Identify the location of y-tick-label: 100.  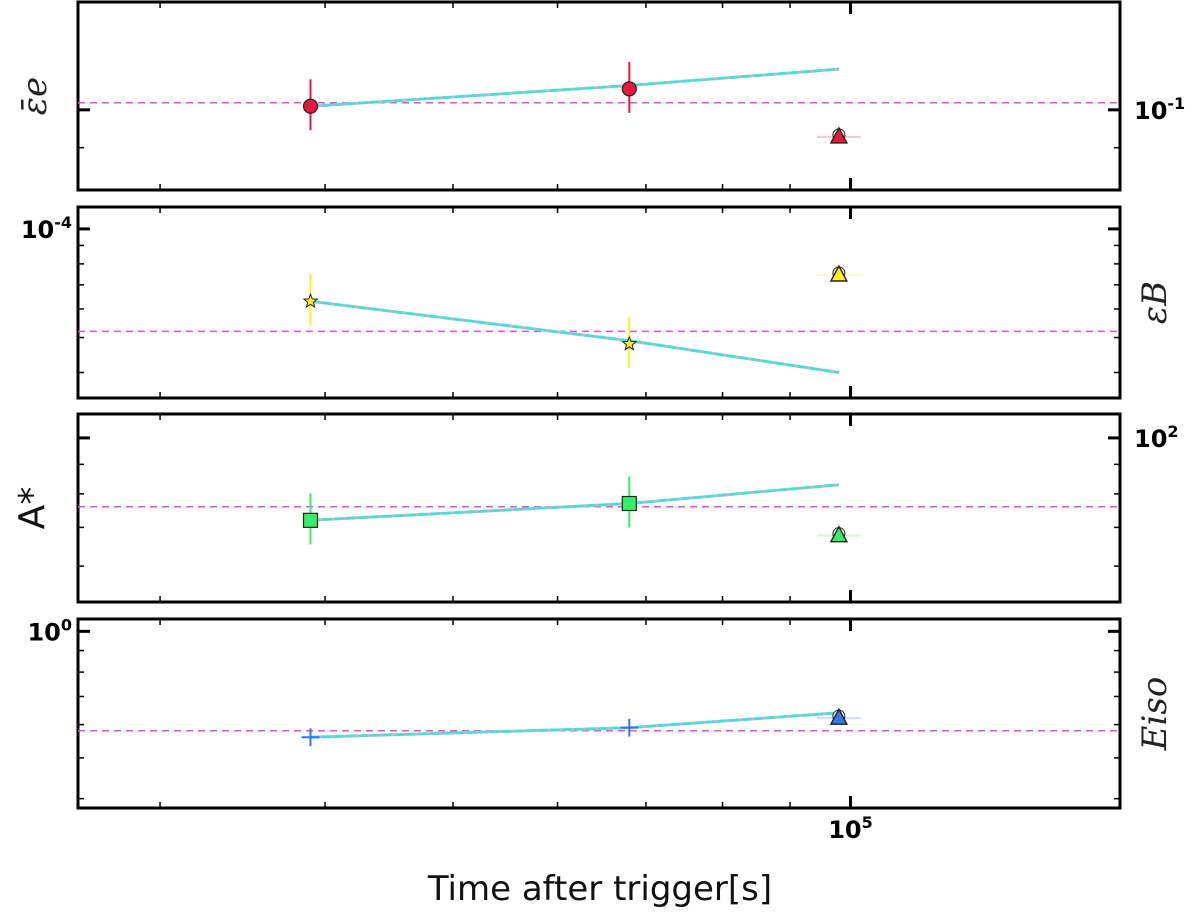
(49, 630).